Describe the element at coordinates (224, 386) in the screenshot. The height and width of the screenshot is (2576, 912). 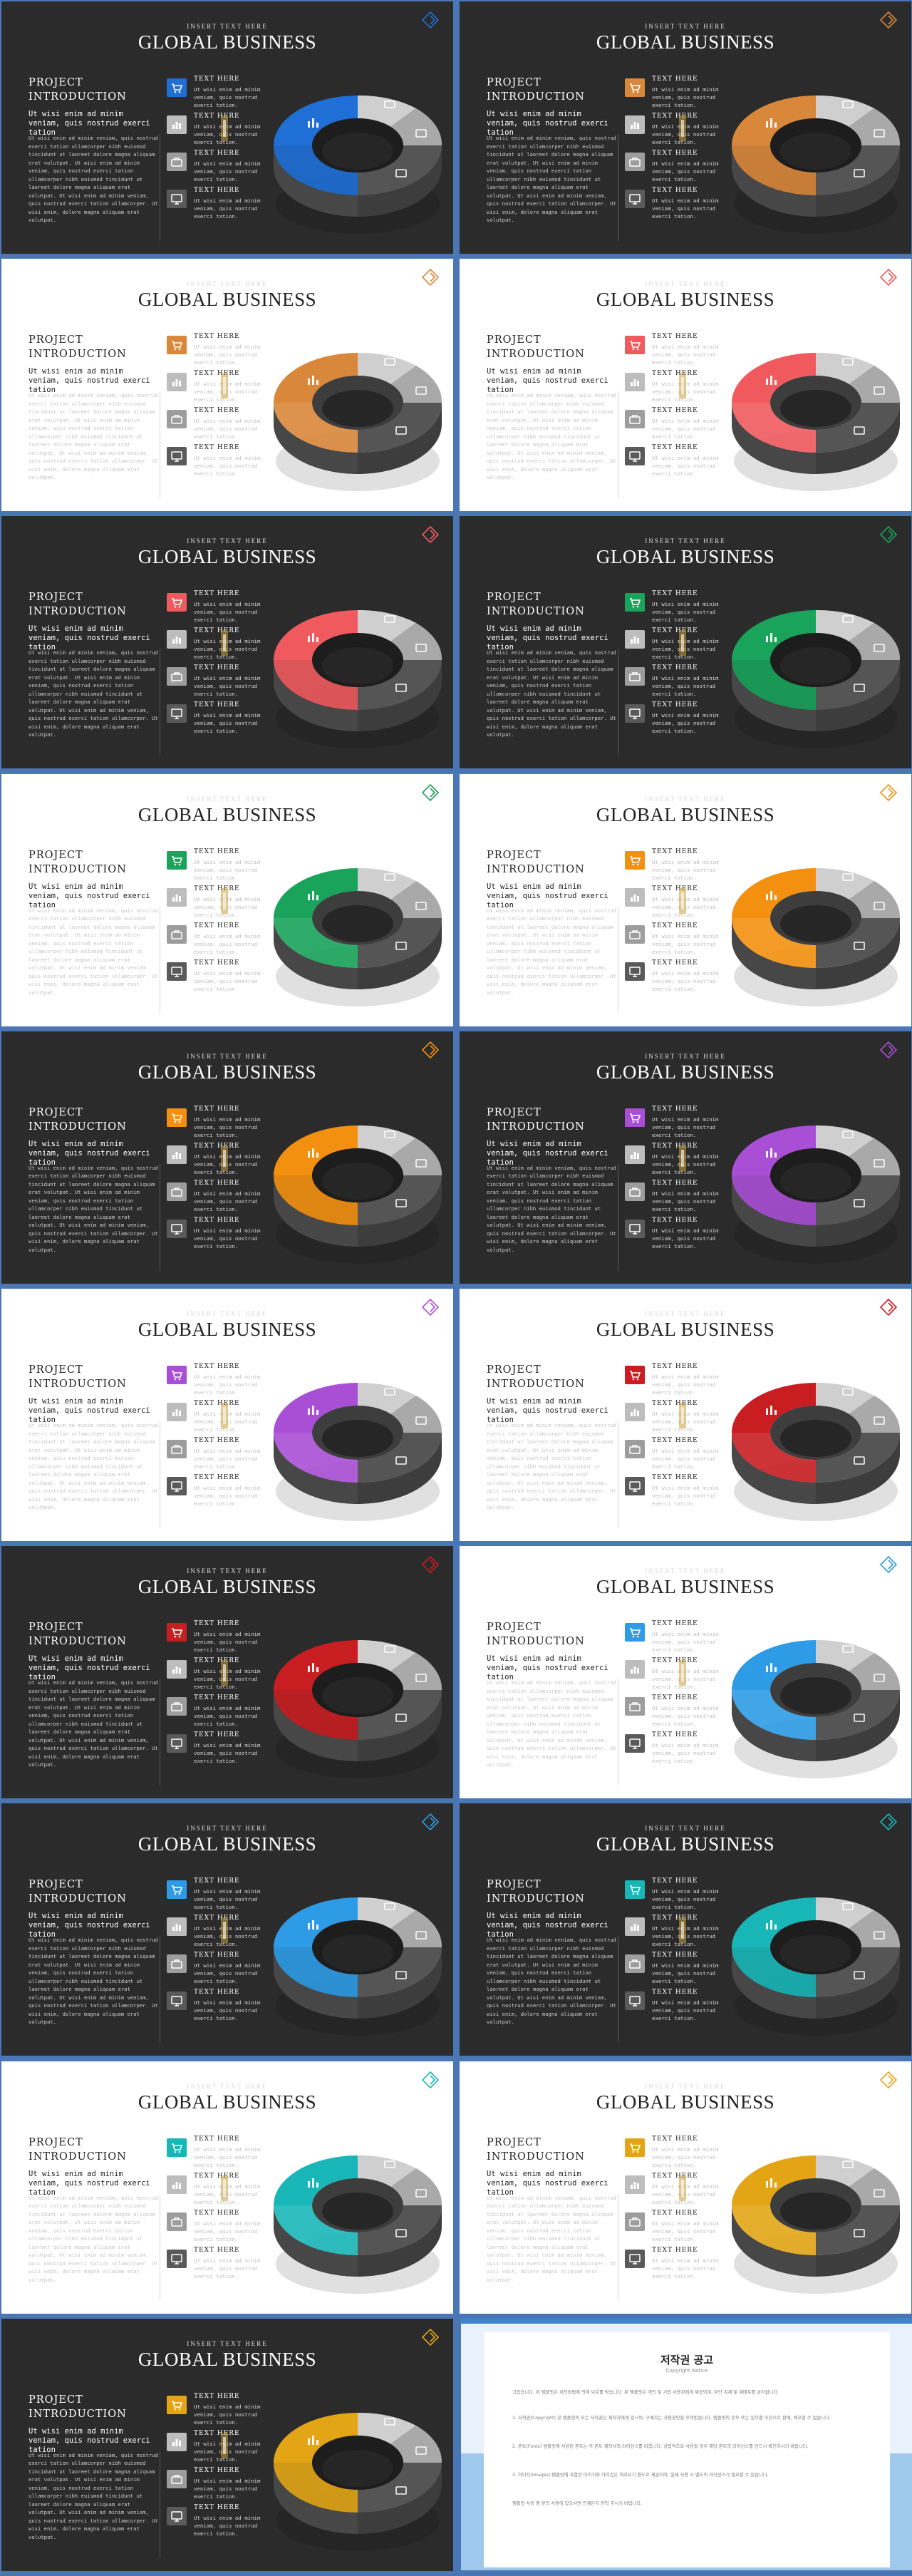
I see `watermark-icon` at that location.